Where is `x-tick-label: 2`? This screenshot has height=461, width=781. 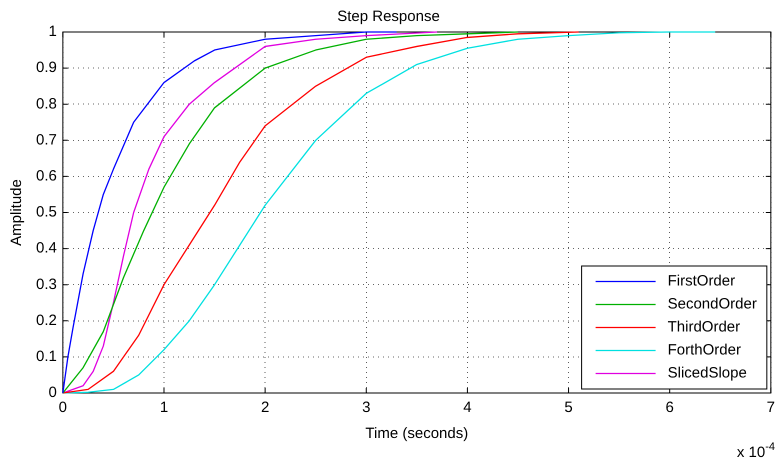 x-tick-label: 2 is located at coordinates (265, 407).